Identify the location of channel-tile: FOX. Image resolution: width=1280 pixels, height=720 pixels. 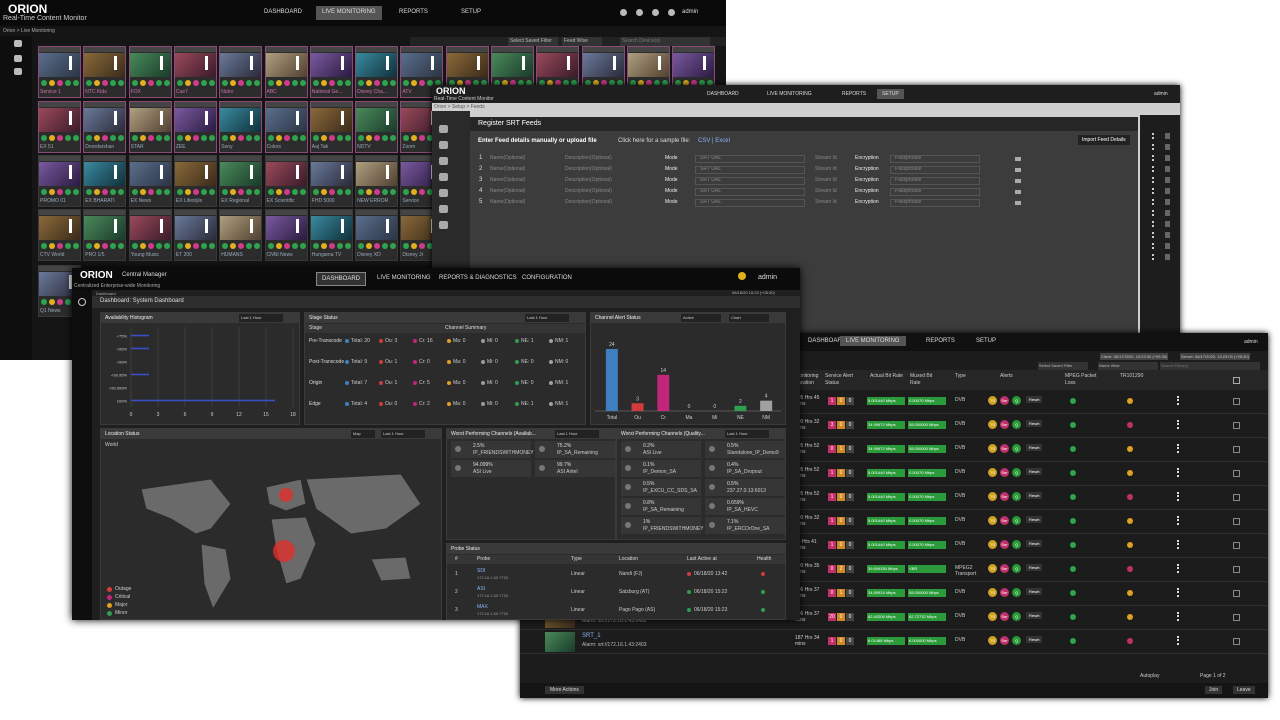
(150, 72).